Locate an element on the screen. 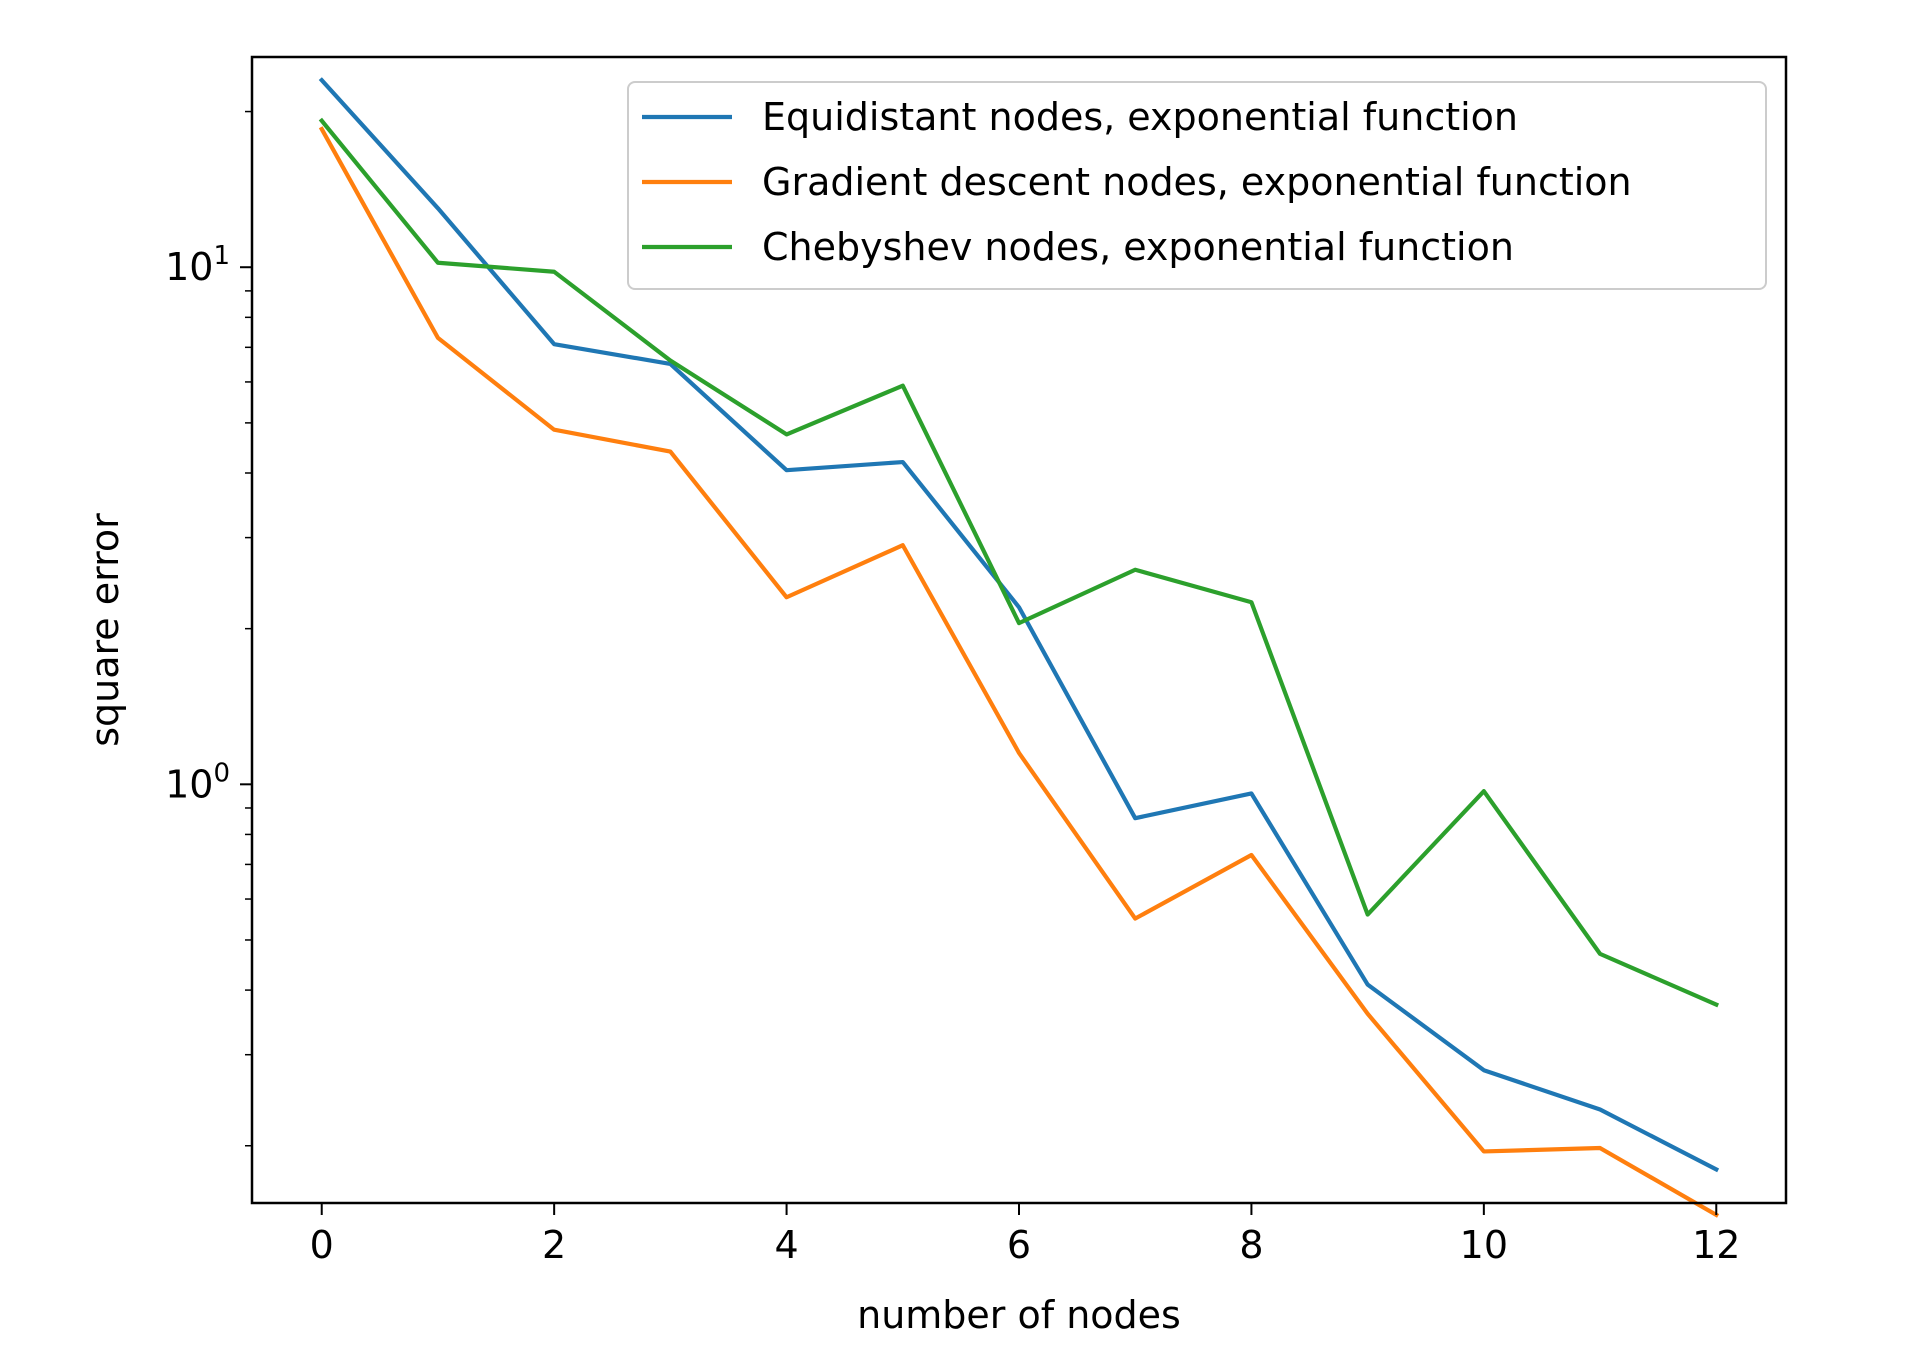 This screenshot has width=1906, height=1354. y-tick-label: 10⁰ is located at coordinates (197, 782).